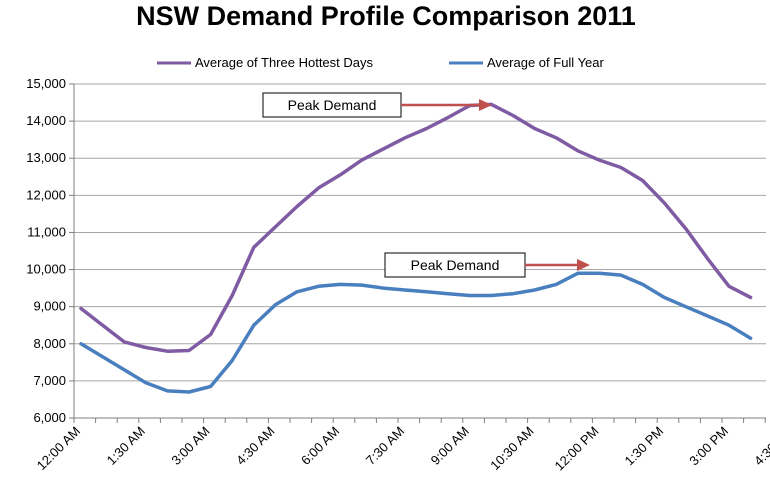 Image resolution: width=770 pixels, height=494 pixels. Describe the element at coordinates (49, 343) in the screenshot. I see `y-tick-label: 8,000` at that location.